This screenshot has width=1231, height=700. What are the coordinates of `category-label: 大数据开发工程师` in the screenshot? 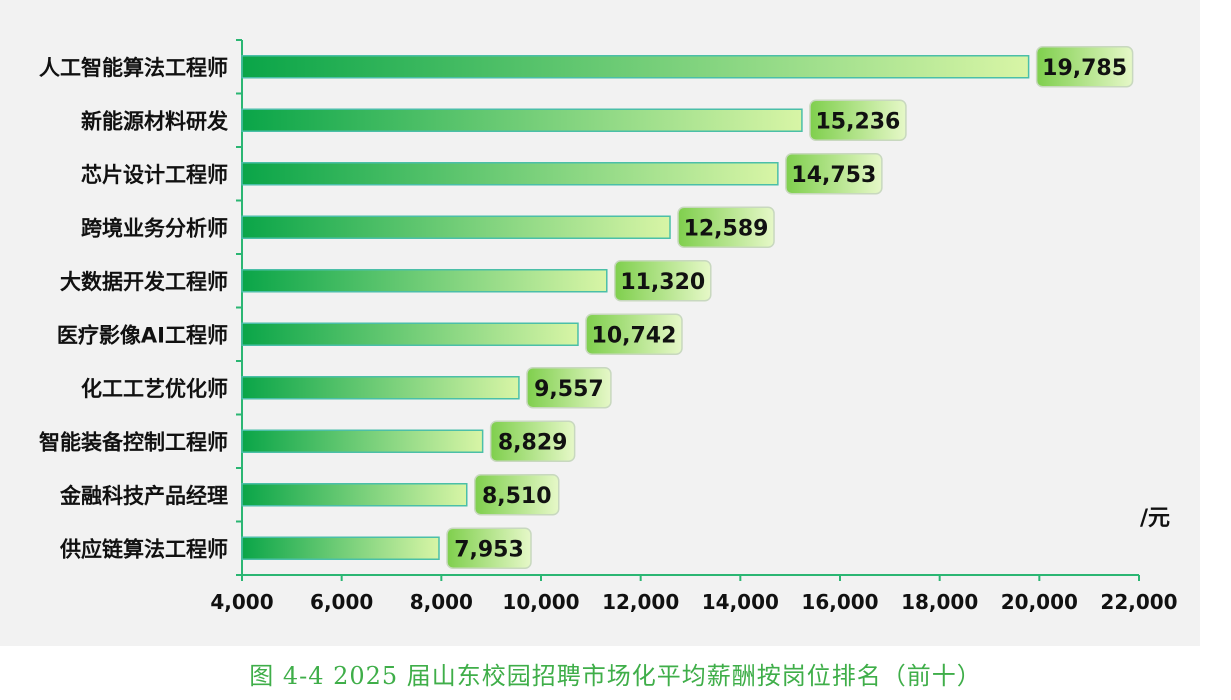 It's located at (144, 282).